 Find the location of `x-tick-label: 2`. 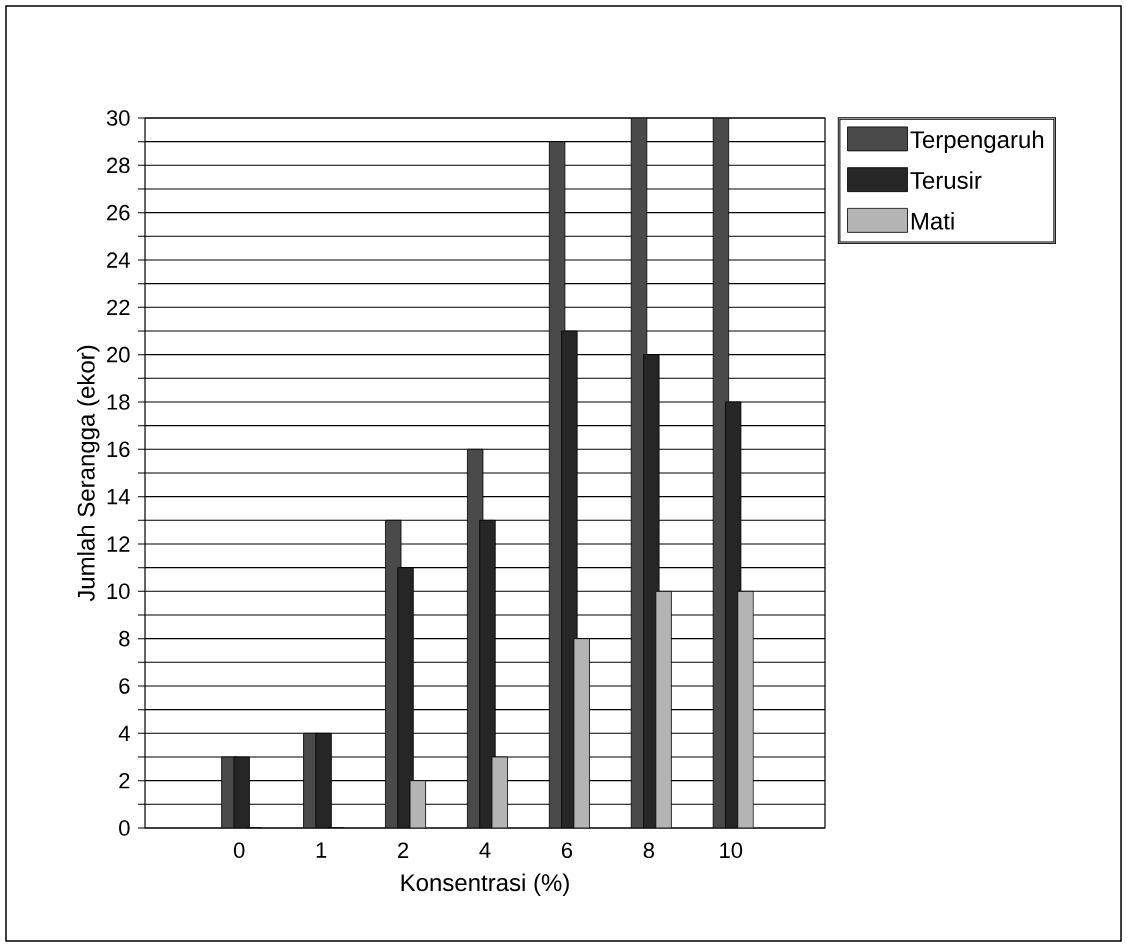

x-tick-label: 2 is located at coordinates (403, 850).